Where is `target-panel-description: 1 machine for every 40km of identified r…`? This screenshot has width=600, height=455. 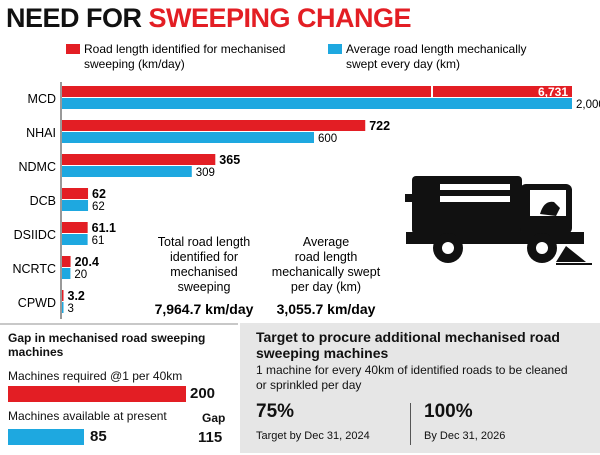 target-panel-description: 1 machine for every 40km of identified r… is located at coordinates (412, 377).